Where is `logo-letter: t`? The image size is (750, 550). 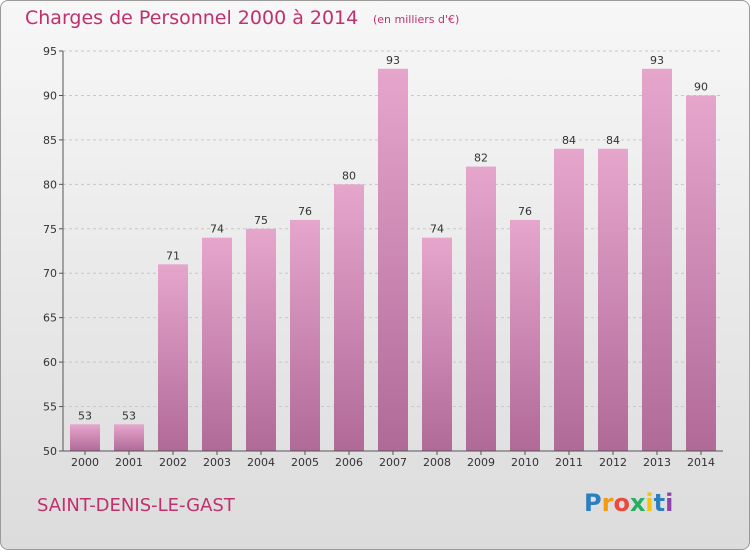
logo-letter: t is located at coordinates (659, 503).